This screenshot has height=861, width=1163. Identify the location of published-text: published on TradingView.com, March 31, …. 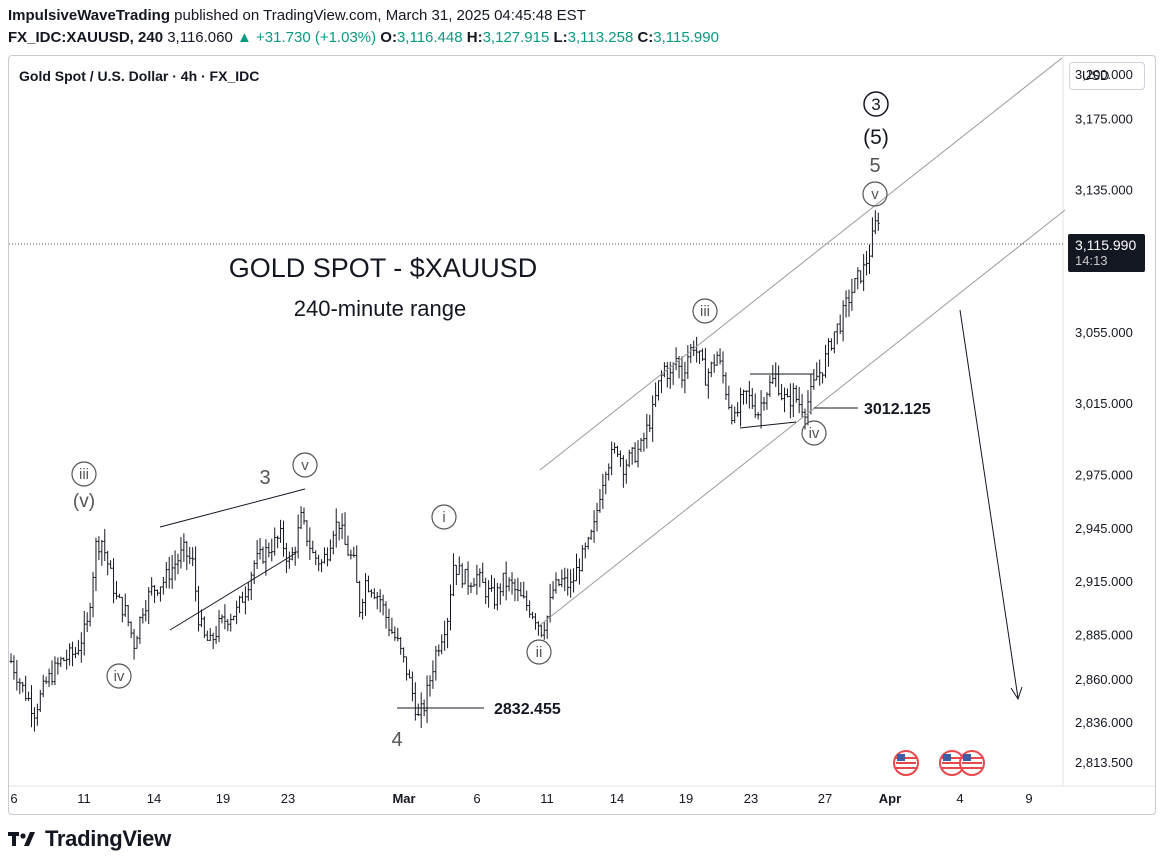
(378, 15).